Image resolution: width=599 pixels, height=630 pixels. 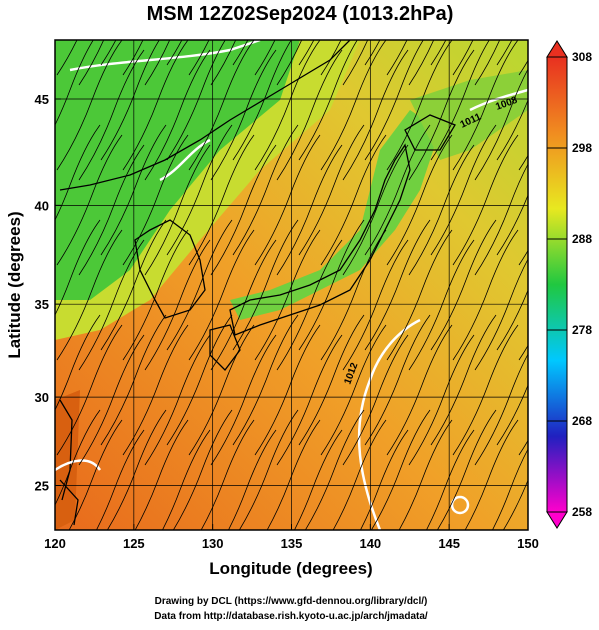 I want to click on x-tick-label: 125, so click(x=134, y=543).